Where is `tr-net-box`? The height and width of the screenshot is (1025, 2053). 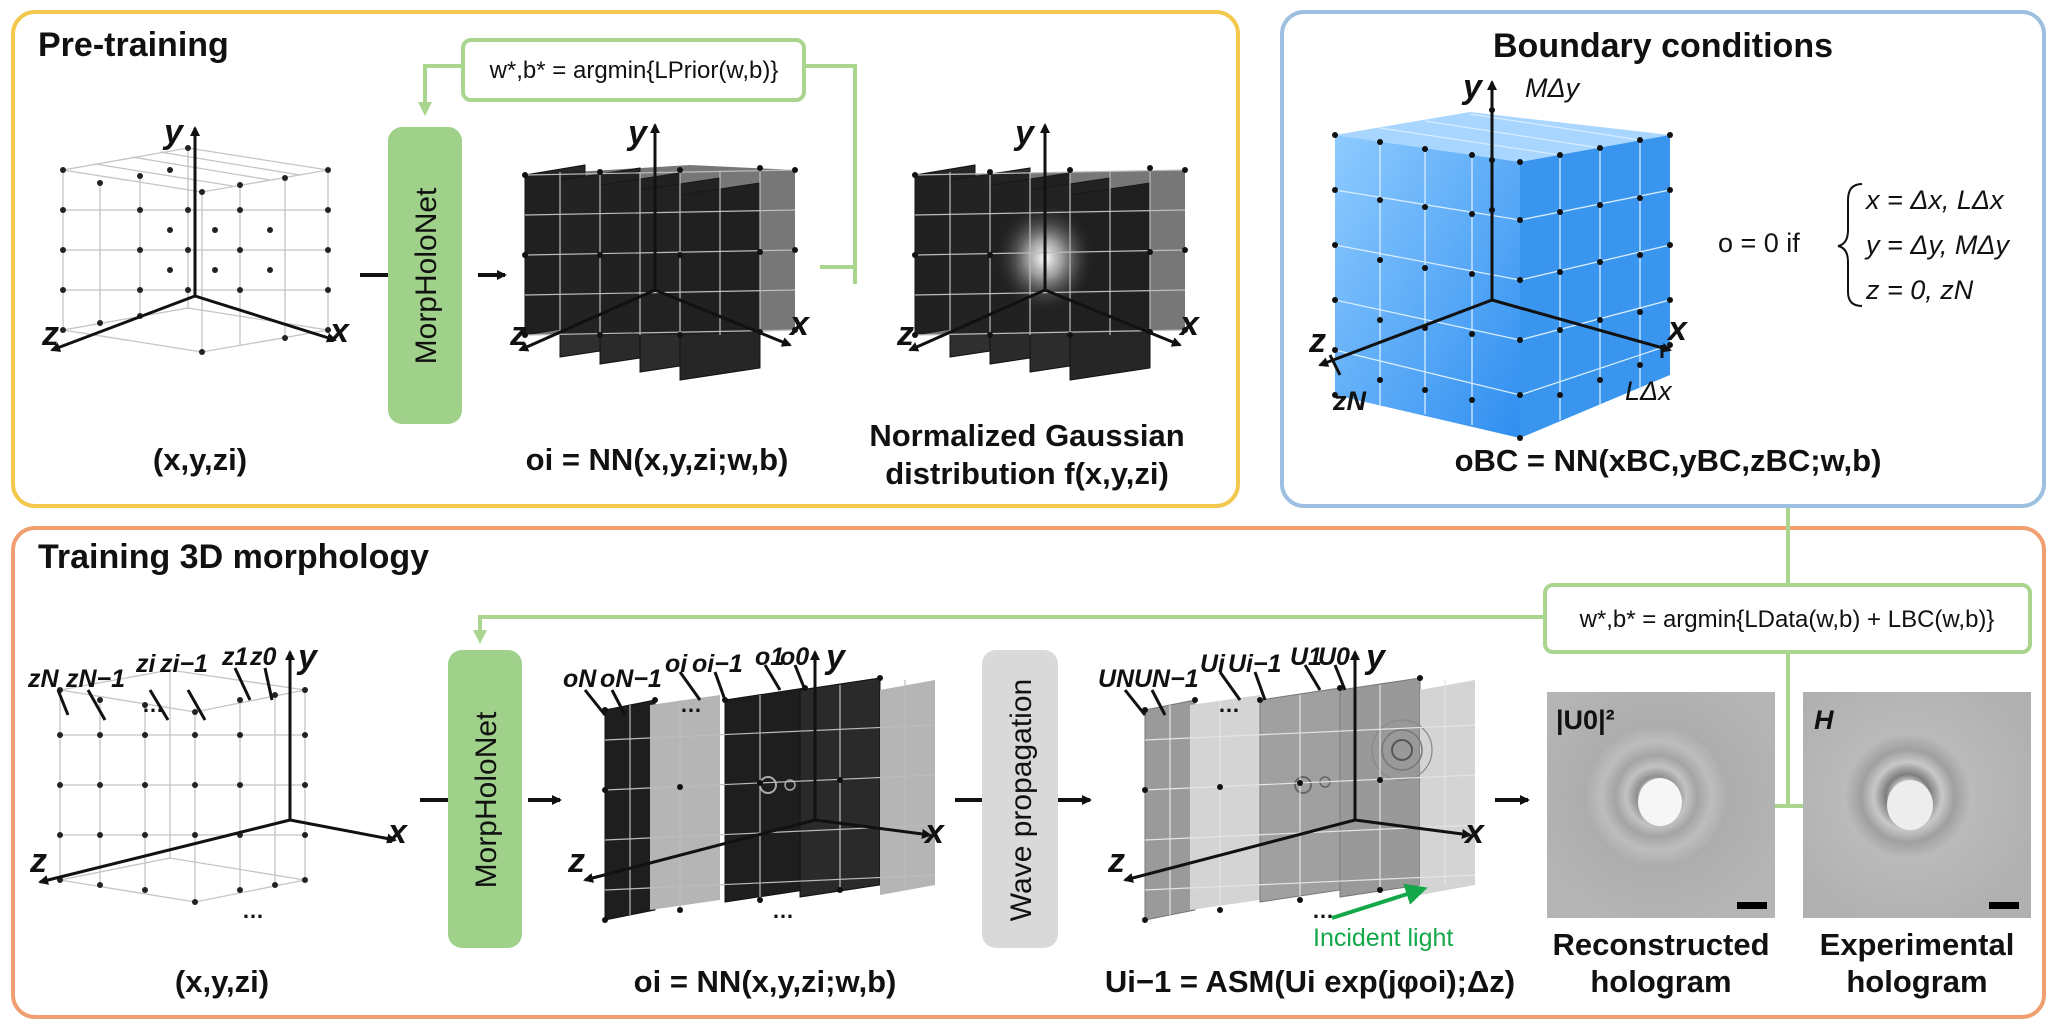
tr-net-box is located at coordinates (485, 799).